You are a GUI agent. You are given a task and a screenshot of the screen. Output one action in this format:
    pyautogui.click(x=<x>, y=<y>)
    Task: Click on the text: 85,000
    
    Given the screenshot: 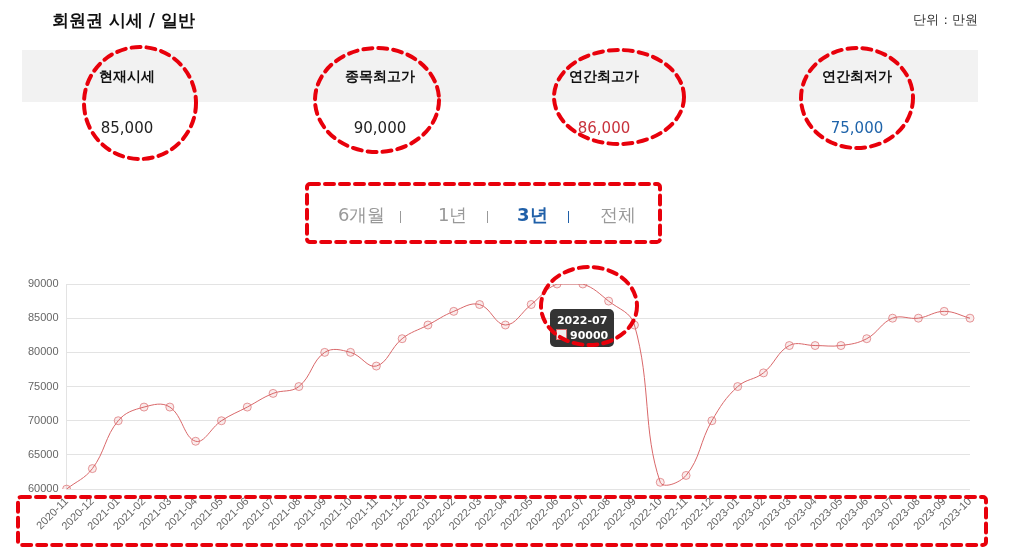 What is the action you would take?
    pyautogui.click(x=127, y=128)
    